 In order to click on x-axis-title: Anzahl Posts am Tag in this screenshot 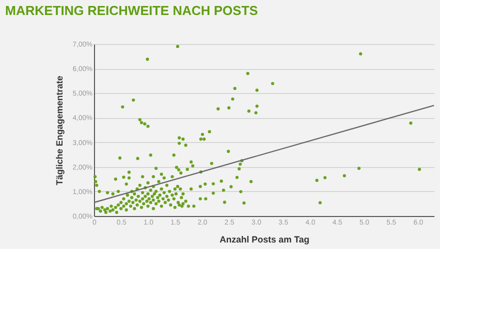, I will do `click(265, 239)`.